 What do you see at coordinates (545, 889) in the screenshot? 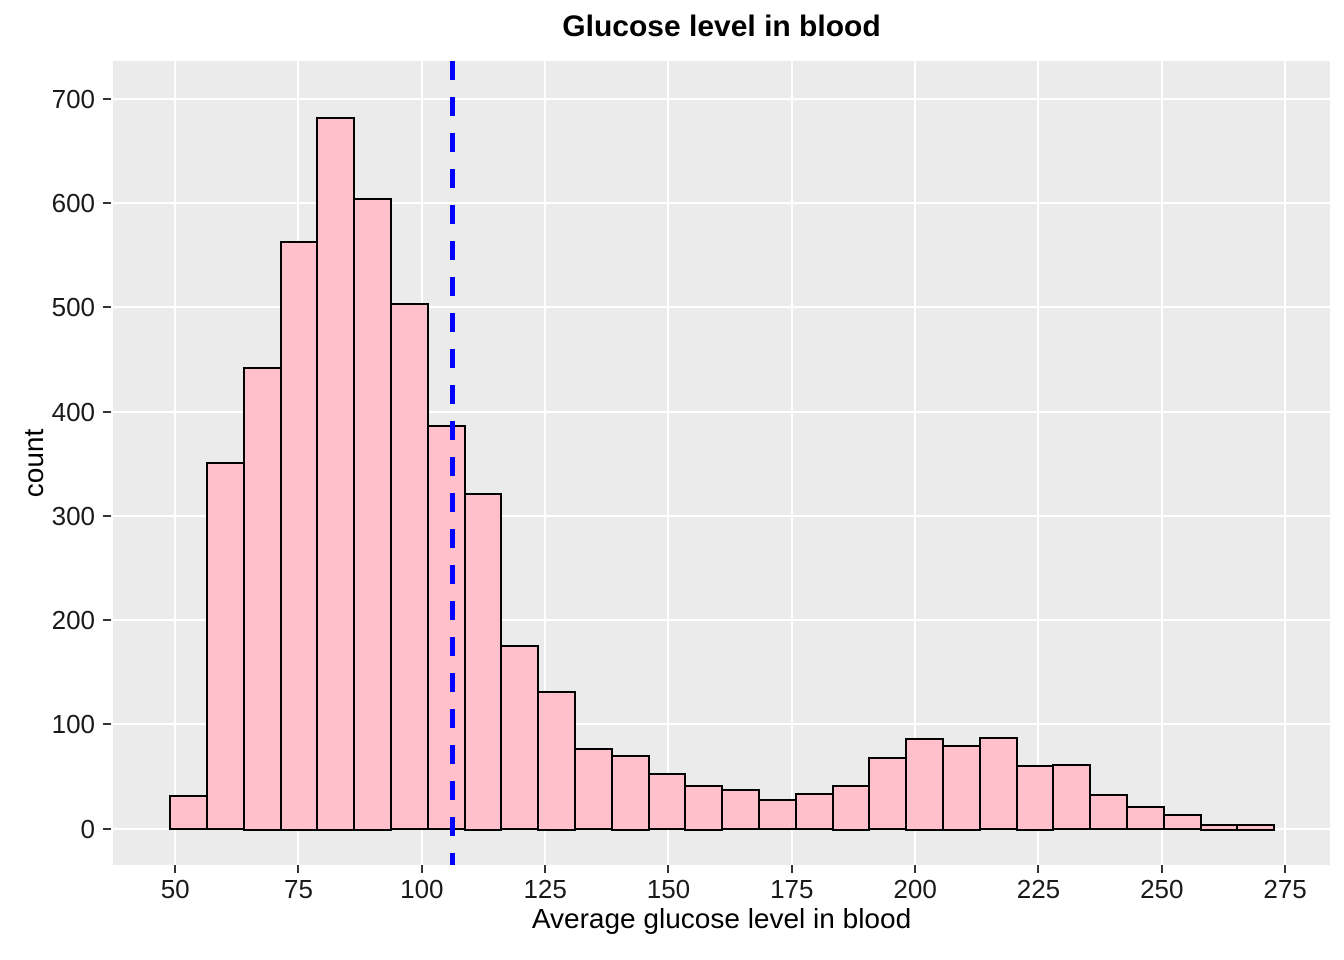
I see `x-tick-label: 125` at bounding box center [545, 889].